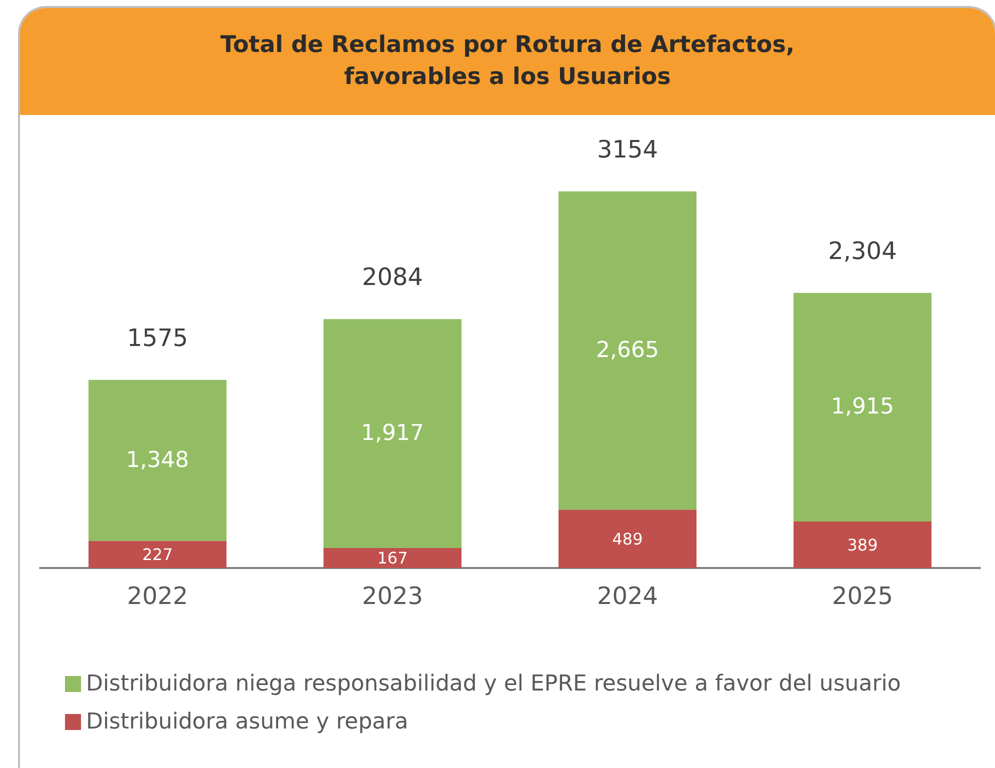 This screenshot has height=768, width=995. I want to click on data-label: 1,915, so click(862, 407).